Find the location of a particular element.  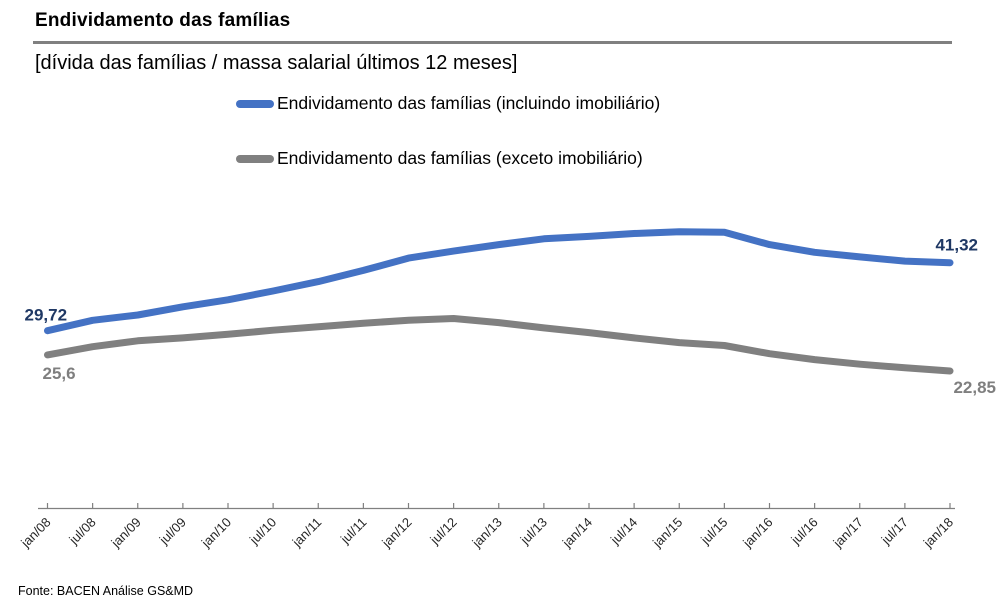

x-tick-label: jul/08 is located at coordinates (81, 531).